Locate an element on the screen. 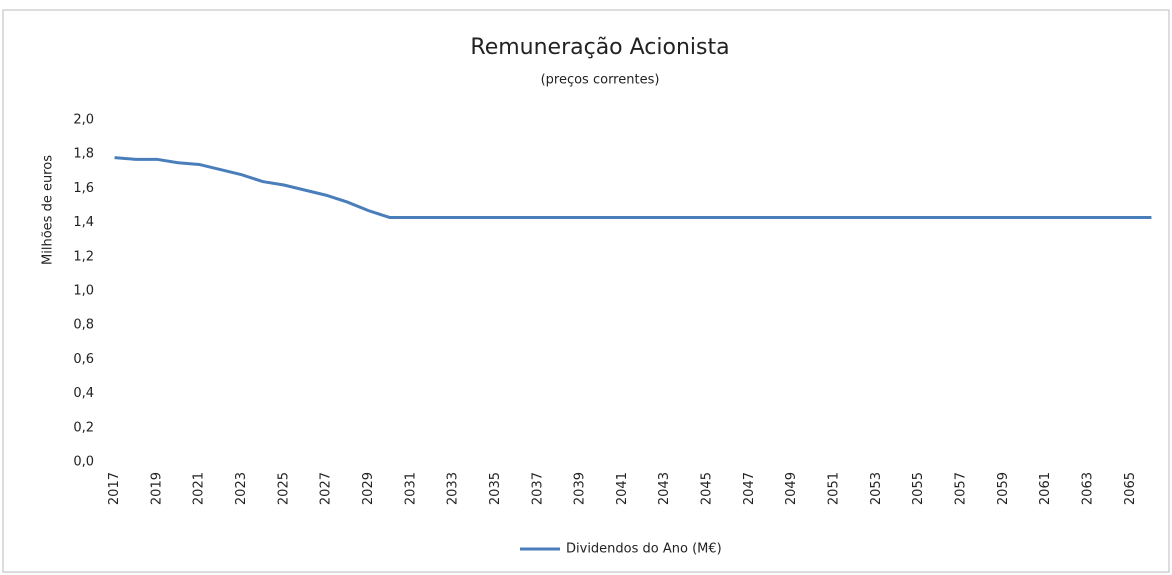 The width and height of the screenshot is (1172, 575). x-tick-label: 2025 is located at coordinates (283, 488).